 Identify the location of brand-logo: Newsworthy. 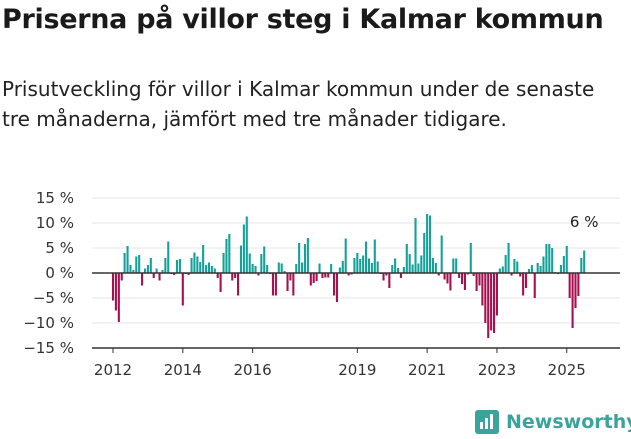
(552, 422).